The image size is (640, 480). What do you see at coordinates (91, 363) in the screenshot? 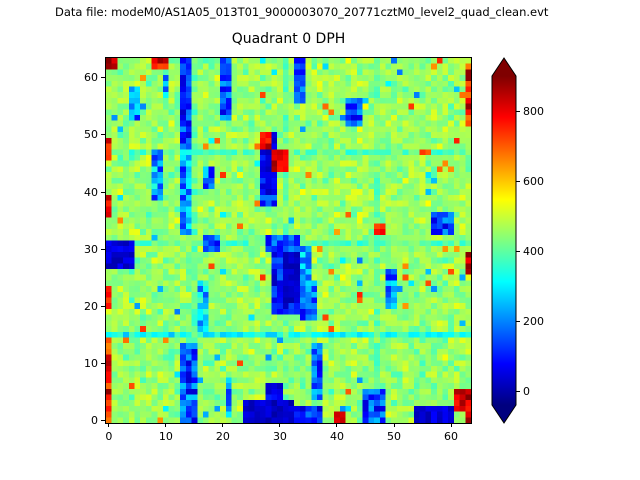
I see `y-tick-label: 10` at bounding box center [91, 363].